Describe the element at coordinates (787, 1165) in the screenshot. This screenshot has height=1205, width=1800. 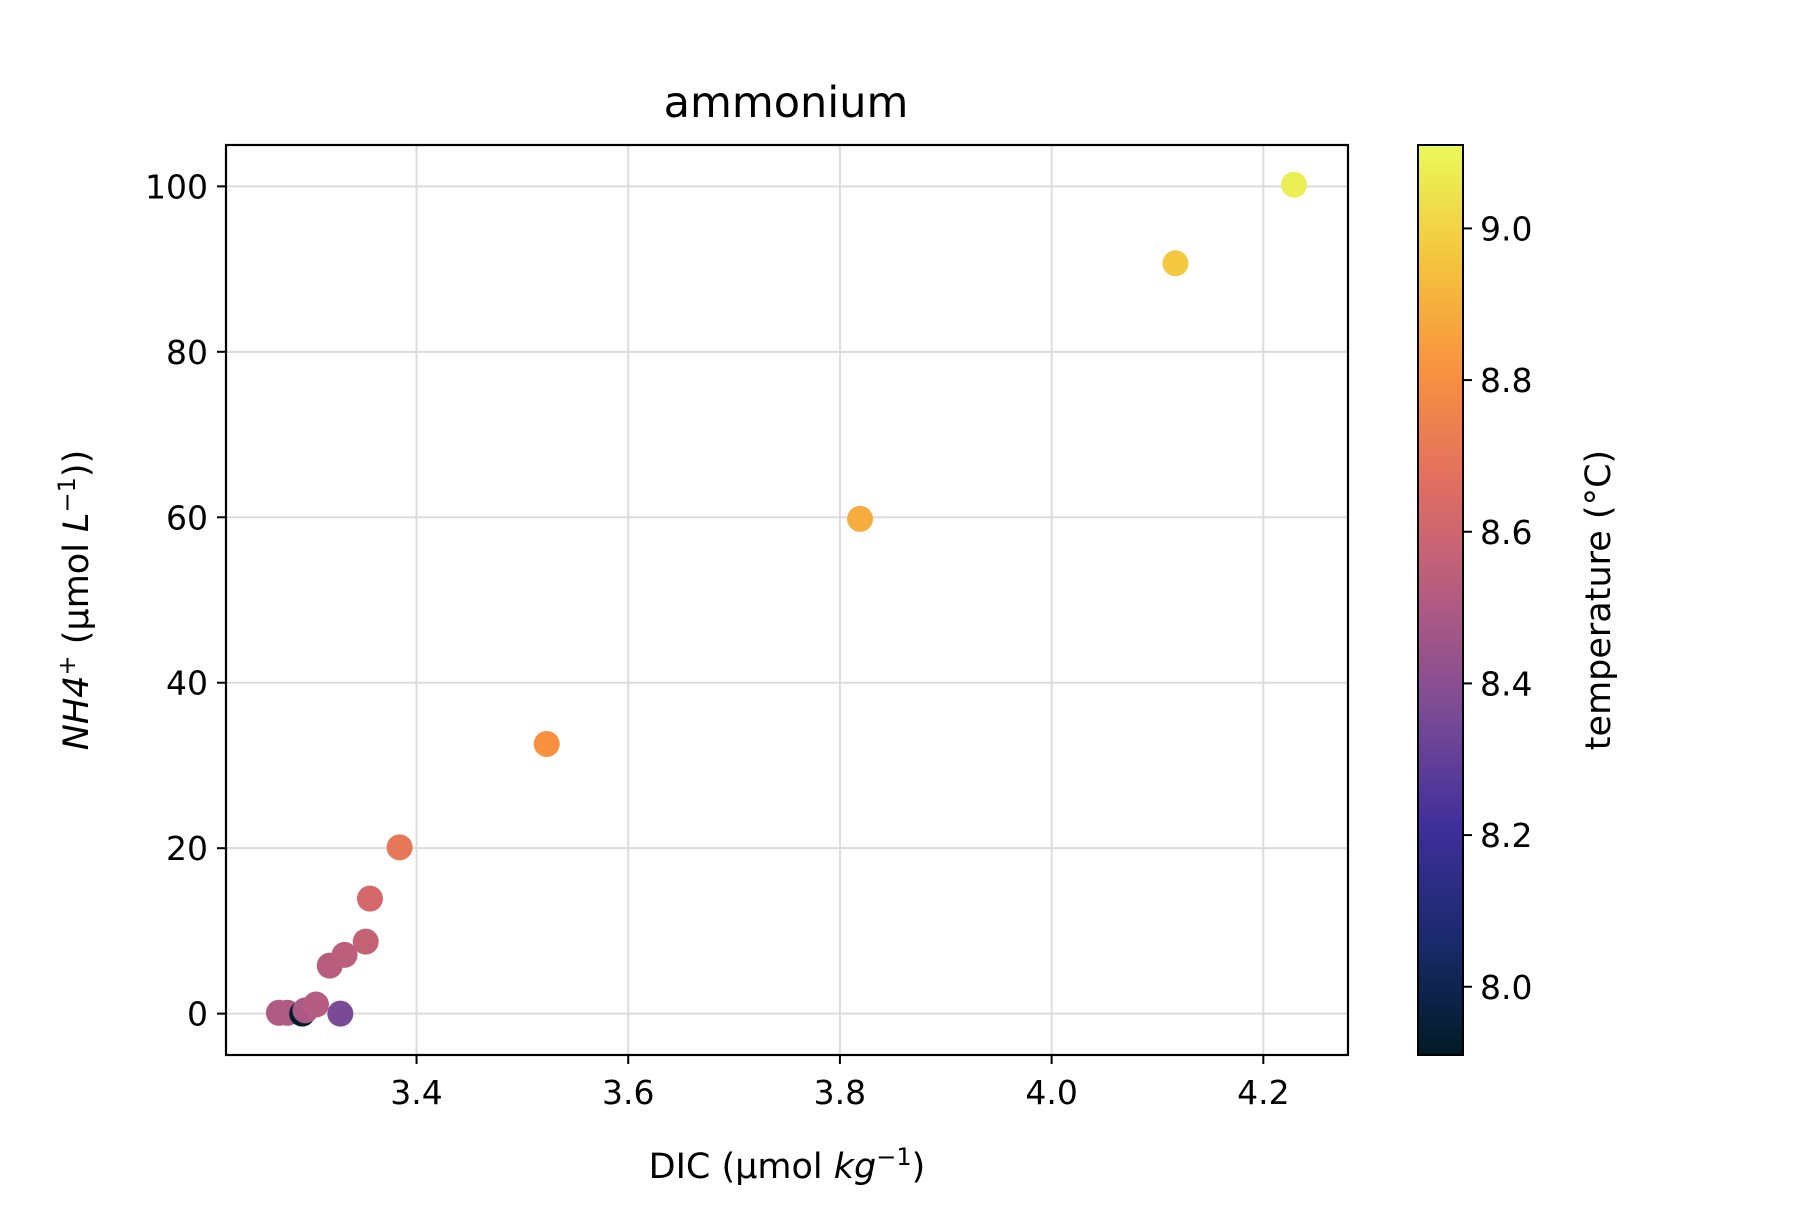
I see `x-axis-label: DIC (μmol kg−1)` at that location.